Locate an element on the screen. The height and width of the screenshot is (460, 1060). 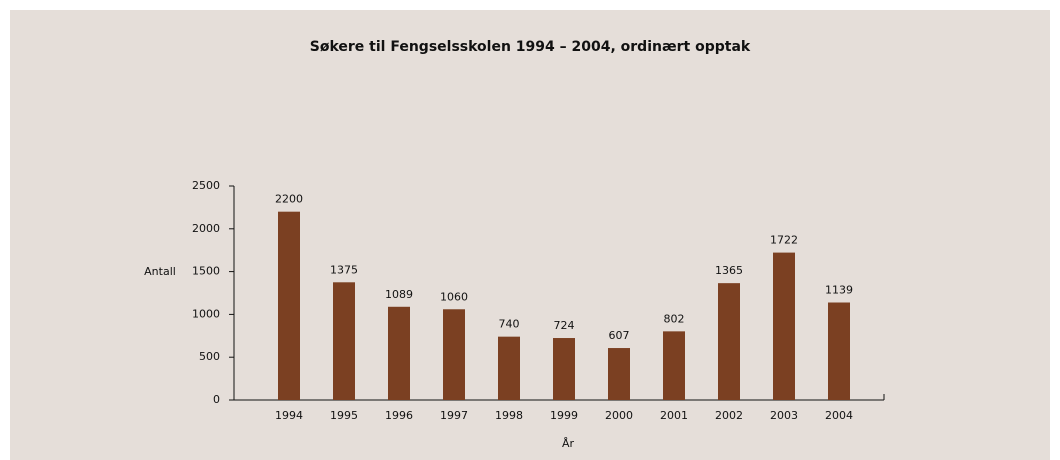
data-label: 1089 is located at coordinates (399, 294).